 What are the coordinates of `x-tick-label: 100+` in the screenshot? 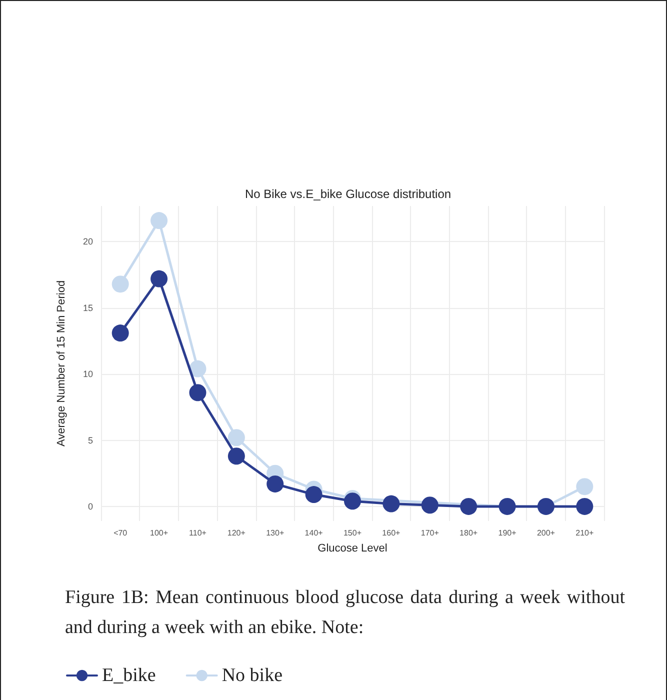 It's located at (159, 533).